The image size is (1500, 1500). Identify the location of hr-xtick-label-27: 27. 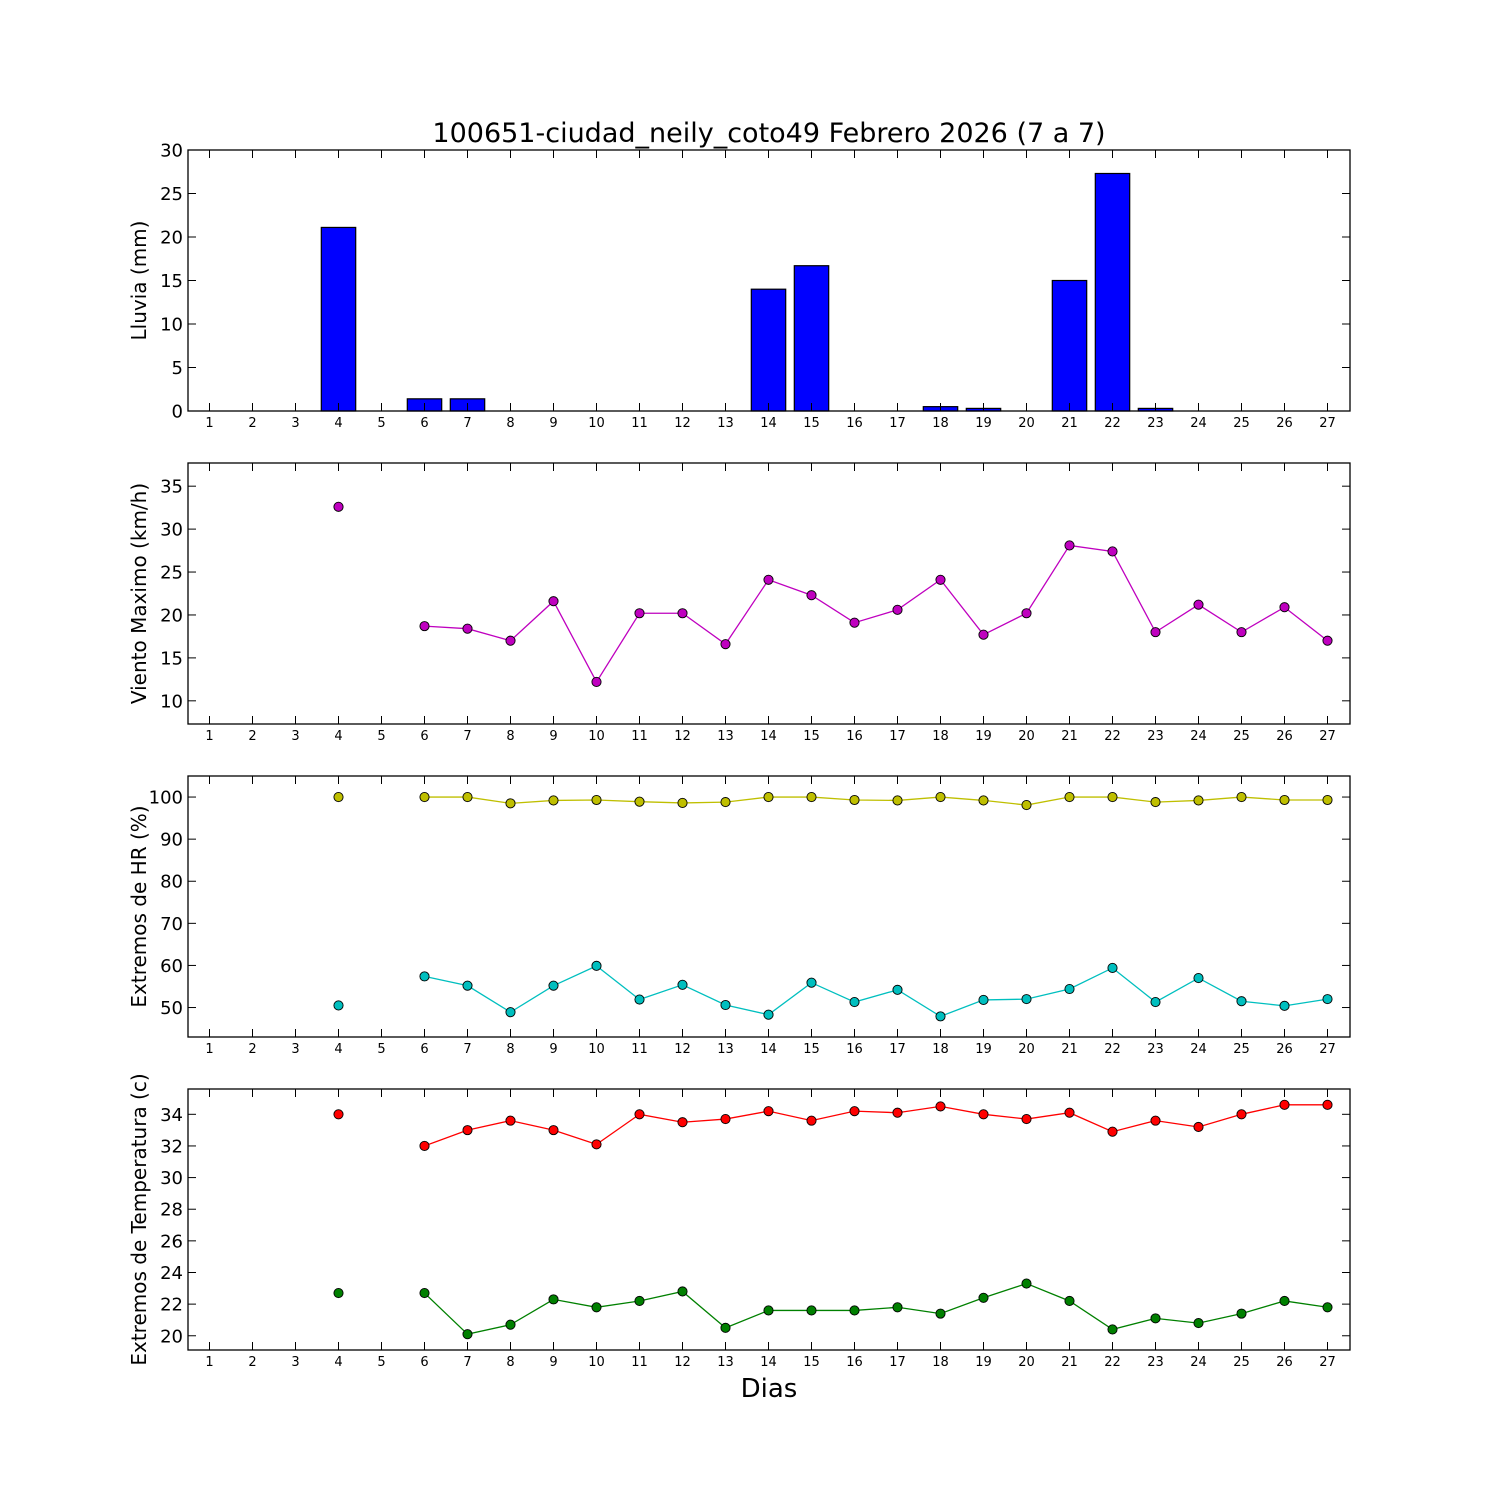
(1327, 1049).